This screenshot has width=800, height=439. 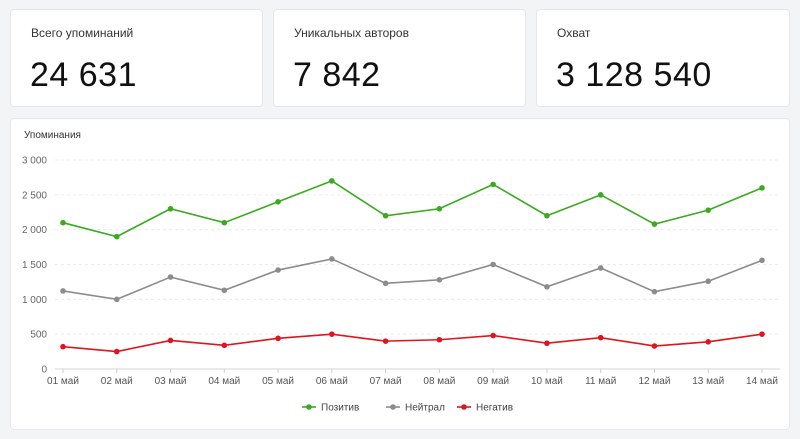 What do you see at coordinates (574, 33) in the screenshot?
I see `stat-label: Охват` at bounding box center [574, 33].